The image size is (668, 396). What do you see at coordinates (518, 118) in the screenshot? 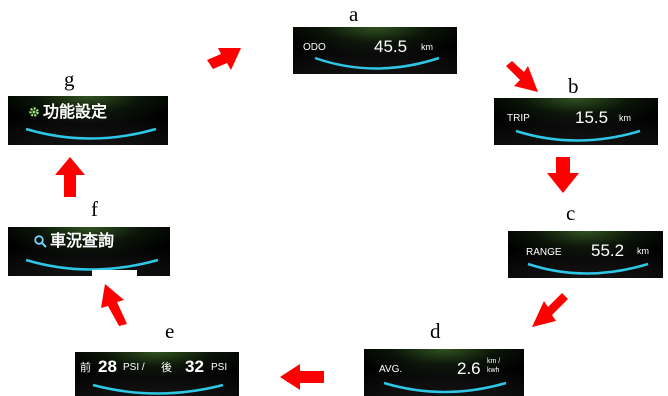
I see `trip-label: TRIP` at bounding box center [518, 118].